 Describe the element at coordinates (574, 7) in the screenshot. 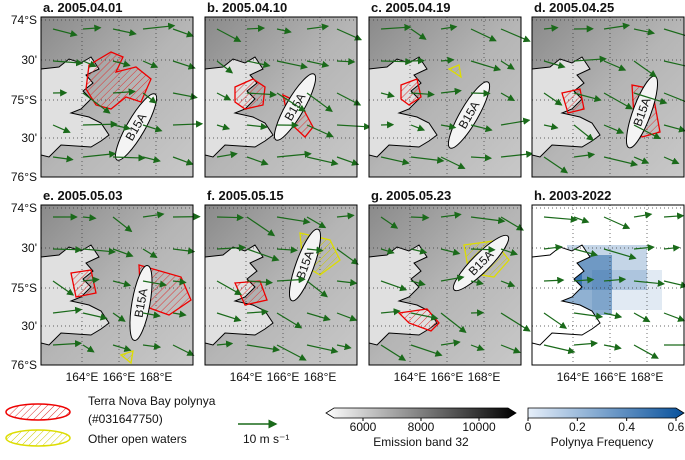

I see `panel-title: d. 2005.04.25` at that location.